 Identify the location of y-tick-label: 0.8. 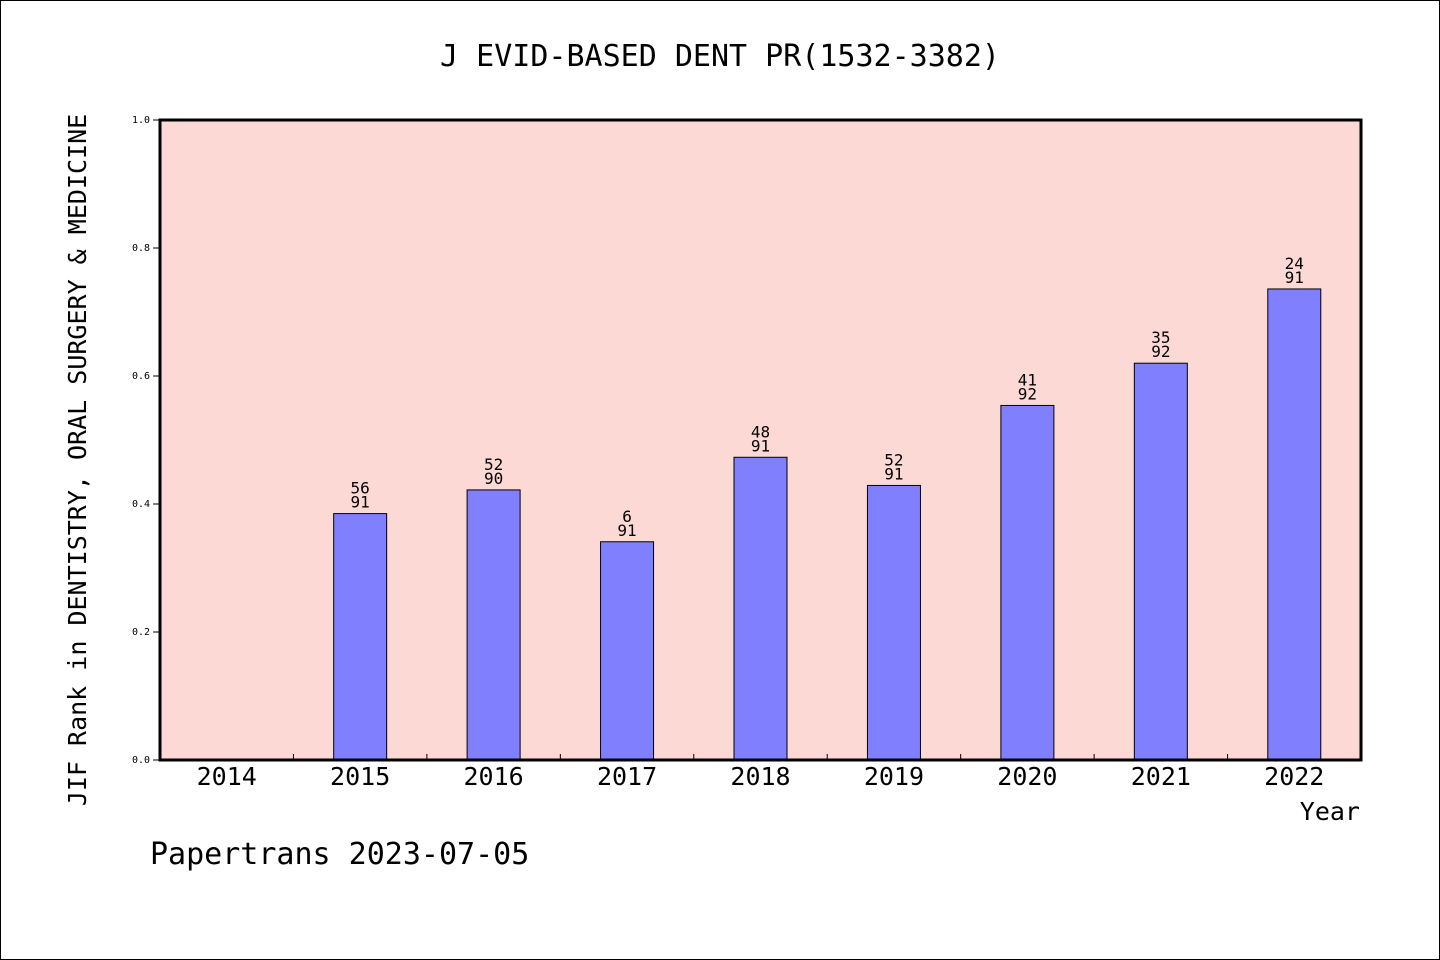
(141, 248).